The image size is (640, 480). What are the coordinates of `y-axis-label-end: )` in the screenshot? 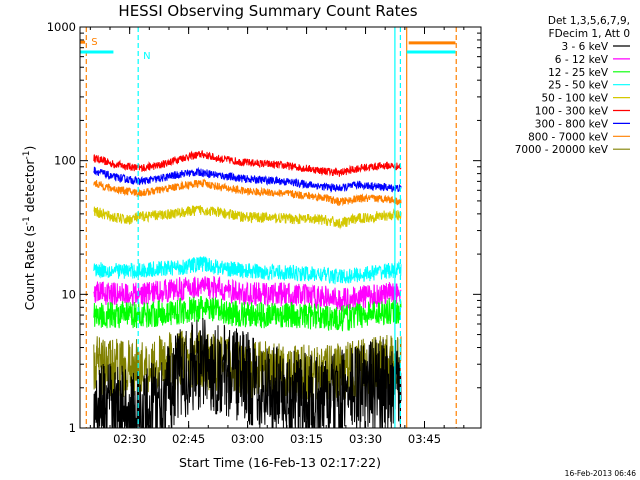 It's located at (29, 148).